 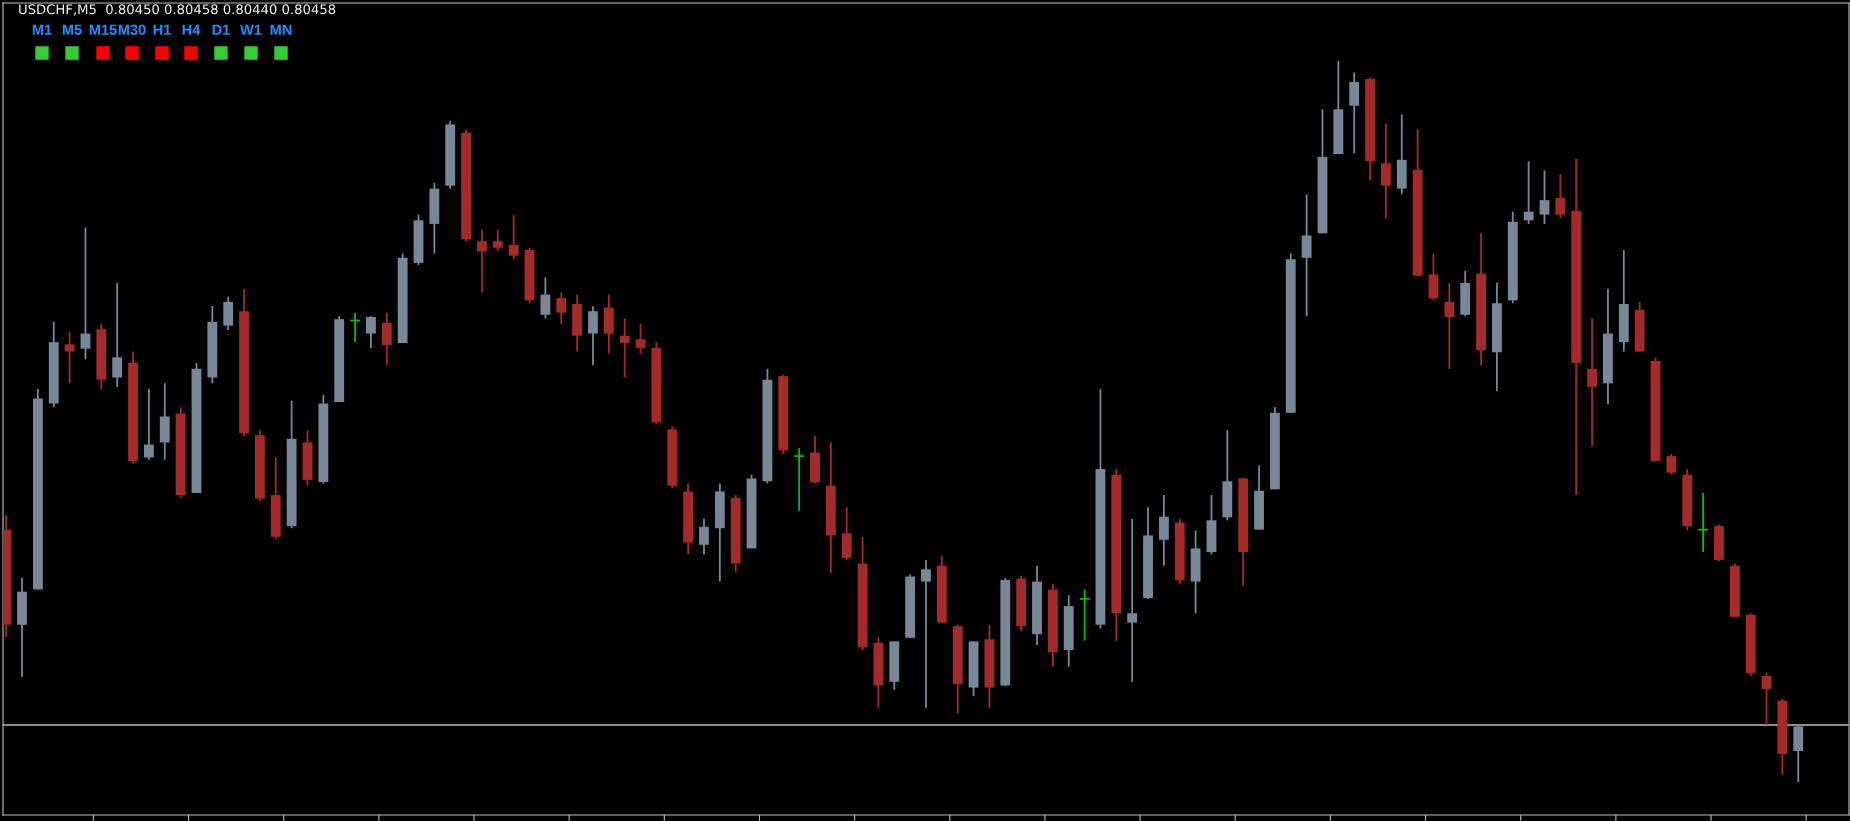 I want to click on category-label: M15, so click(x=103, y=29).